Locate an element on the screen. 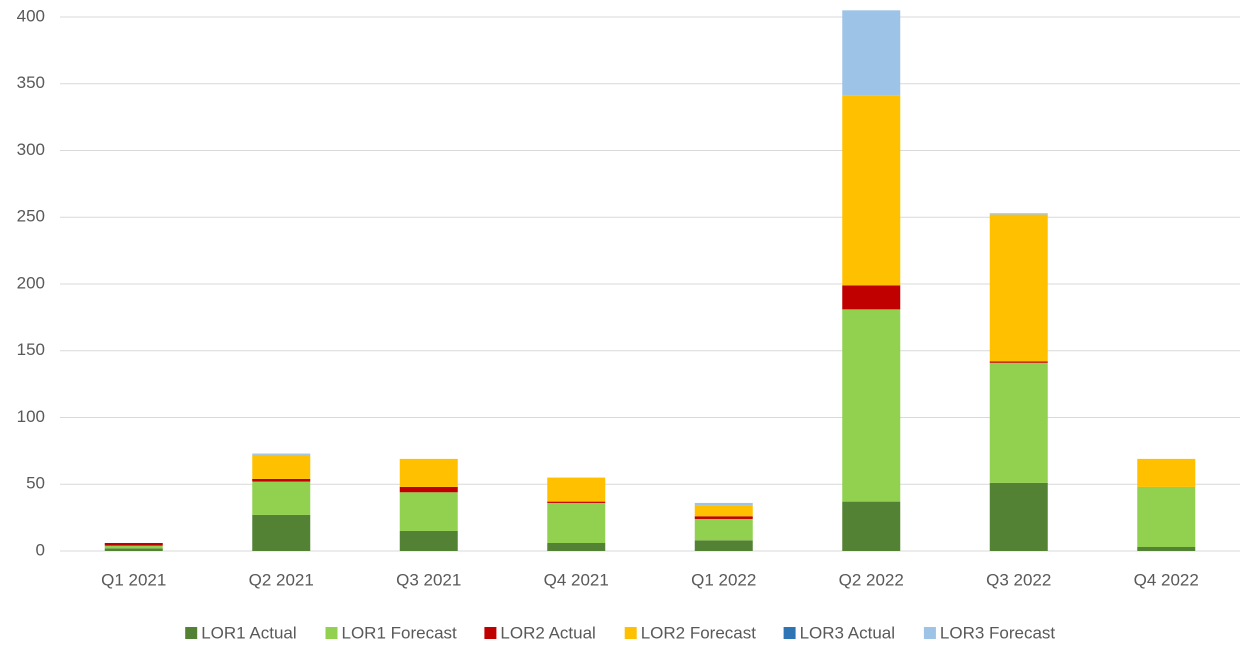 The image size is (1248, 655). y-tick-label: 400 is located at coordinates (31, 15).